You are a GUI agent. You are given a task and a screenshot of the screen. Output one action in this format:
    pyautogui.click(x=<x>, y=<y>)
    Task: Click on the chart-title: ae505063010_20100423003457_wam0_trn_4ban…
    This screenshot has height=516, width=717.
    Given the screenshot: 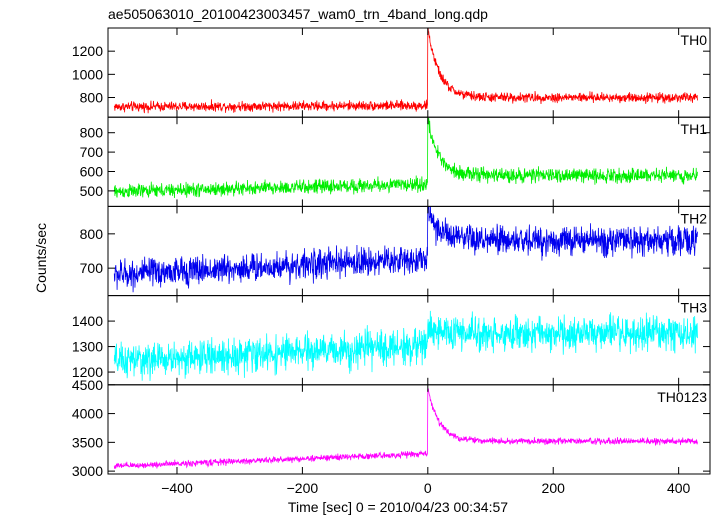 What is the action you would take?
    pyautogui.click(x=298, y=14)
    